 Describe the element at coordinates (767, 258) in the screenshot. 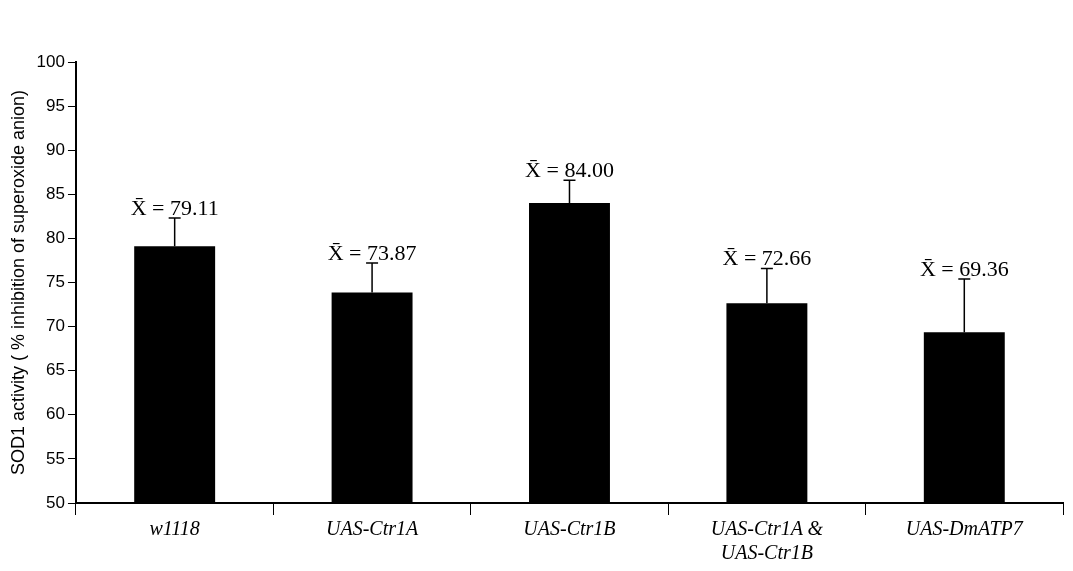

I see `data-label: X̄ = 72.66` at that location.